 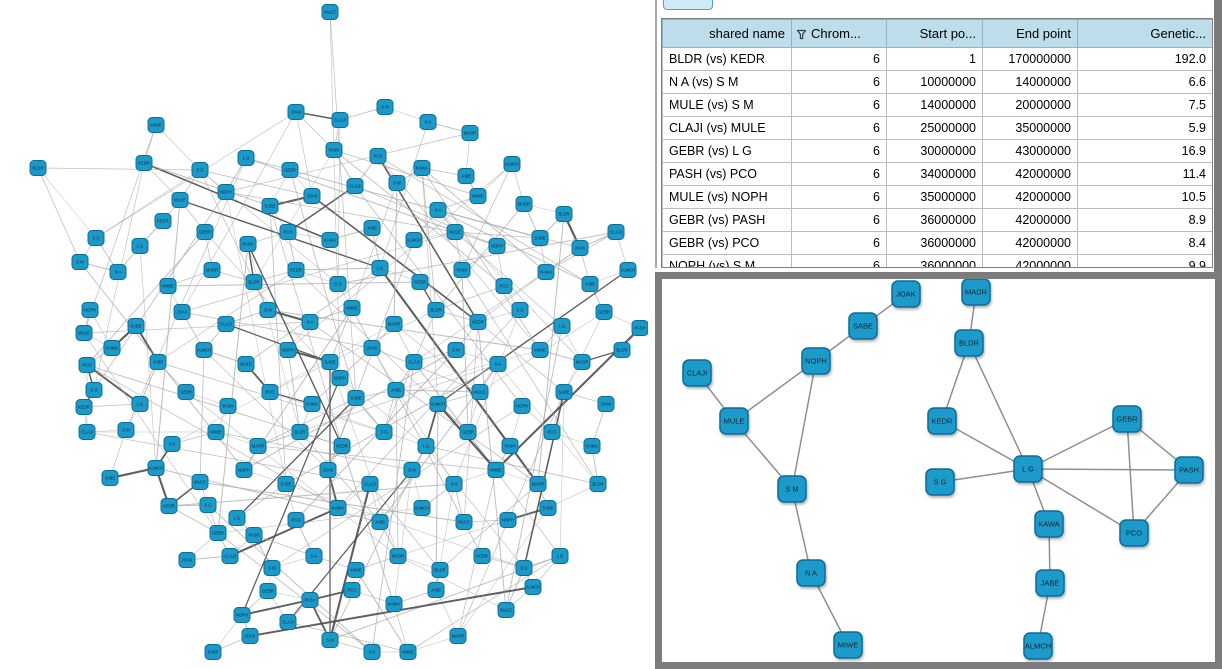 I want to click on table-cell: 192.0, so click(x=1144, y=59).